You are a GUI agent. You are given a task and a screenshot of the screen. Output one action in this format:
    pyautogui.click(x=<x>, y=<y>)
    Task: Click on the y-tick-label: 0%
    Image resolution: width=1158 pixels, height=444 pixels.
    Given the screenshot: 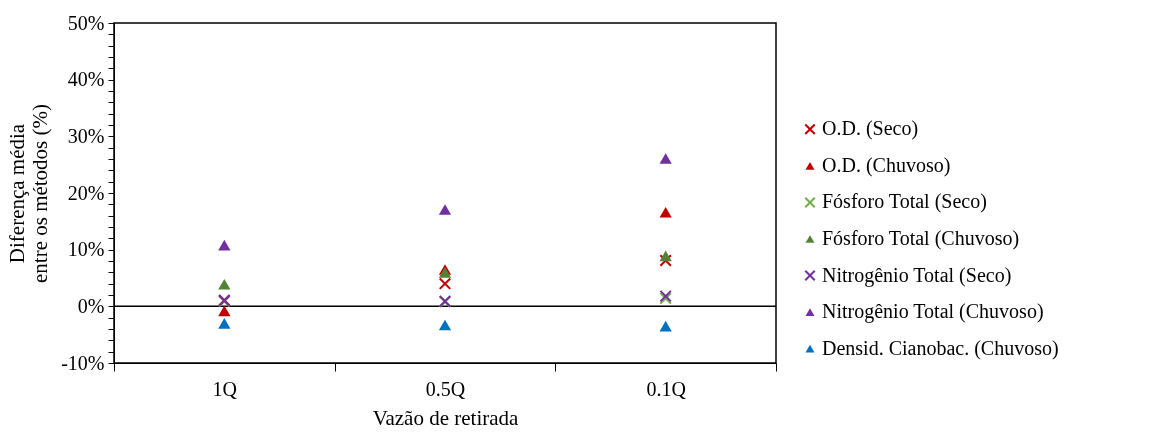 What is the action you would take?
    pyautogui.click(x=91, y=305)
    